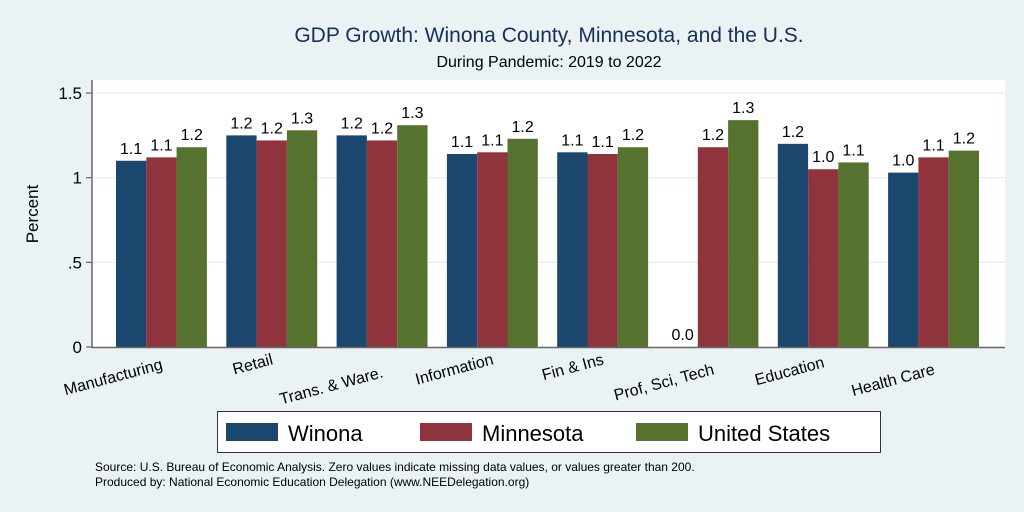 This screenshot has height=512, width=1024. I want to click on chart-subtitle: During Pandemic: 2019 to 2022, so click(548, 62).